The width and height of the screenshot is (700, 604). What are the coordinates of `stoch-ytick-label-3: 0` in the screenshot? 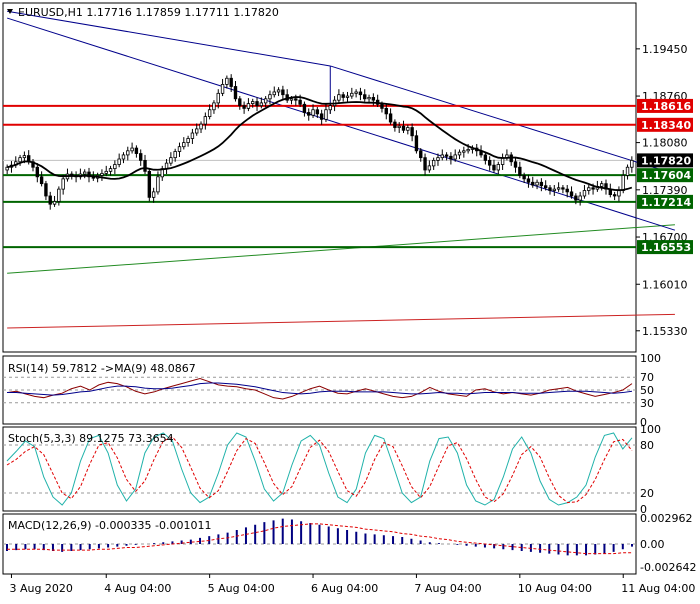 It's located at (643, 509).